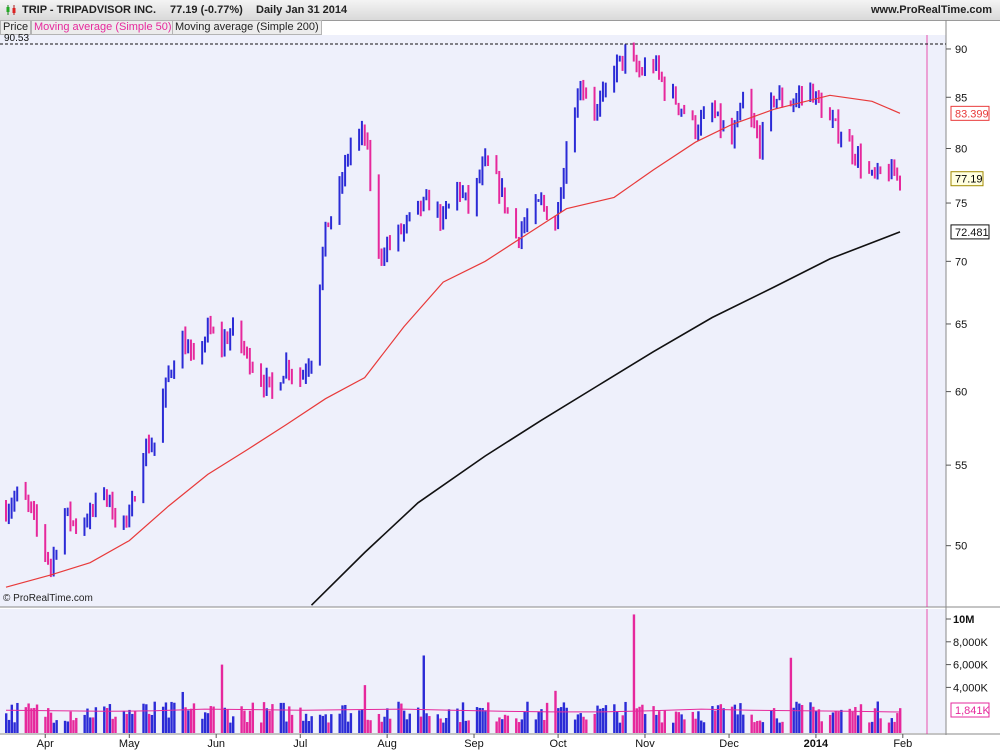  What do you see at coordinates (931, 10) in the screenshot?
I see `brand-url: www.ProRealTime.com` at bounding box center [931, 10].